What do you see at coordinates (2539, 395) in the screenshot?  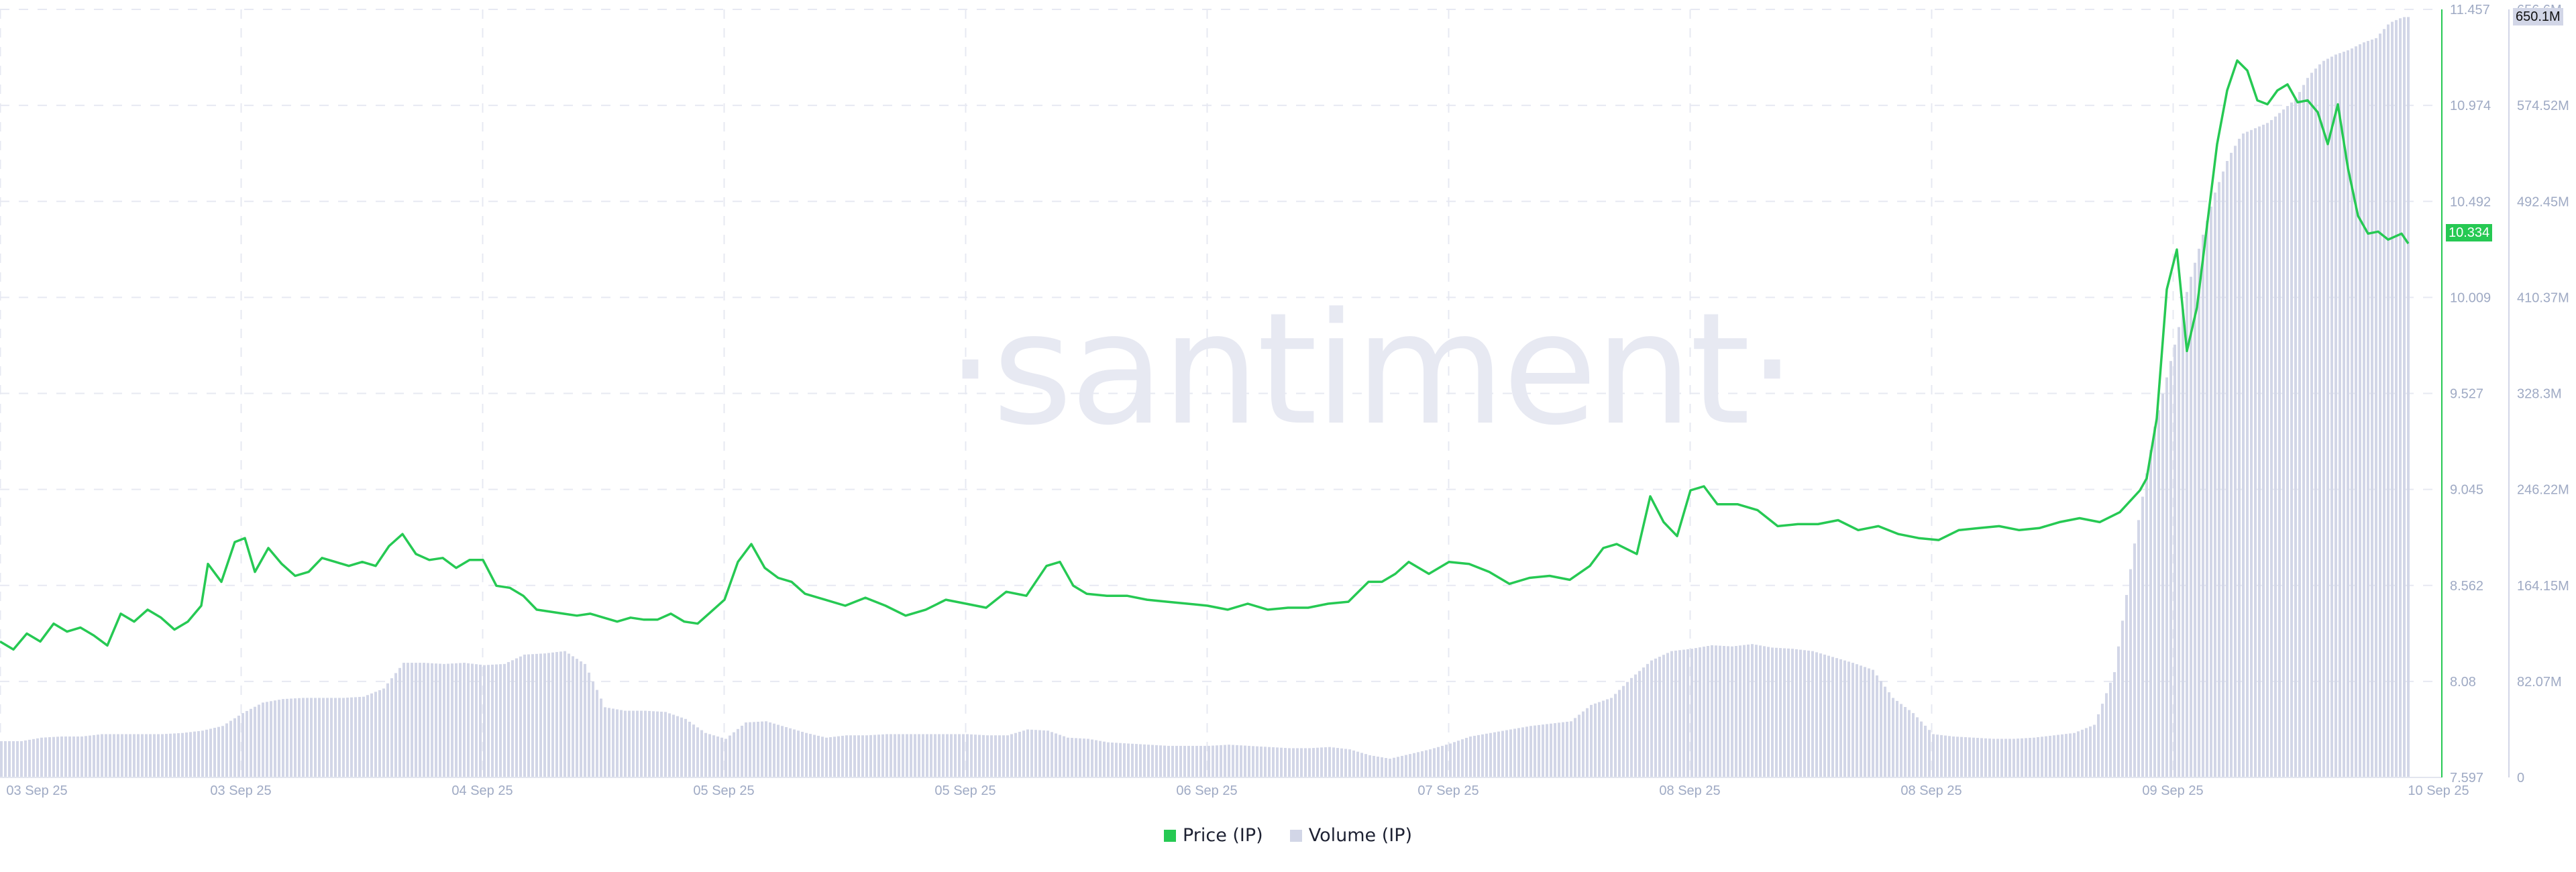 I see `svg-text: 328.3M` at bounding box center [2539, 395].